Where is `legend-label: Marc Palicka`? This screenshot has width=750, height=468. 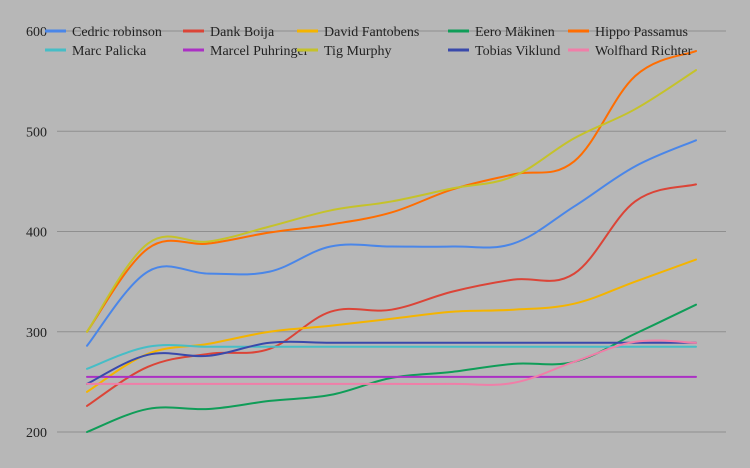 legend-label: Marc Palicka is located at coordinates (109, 51).